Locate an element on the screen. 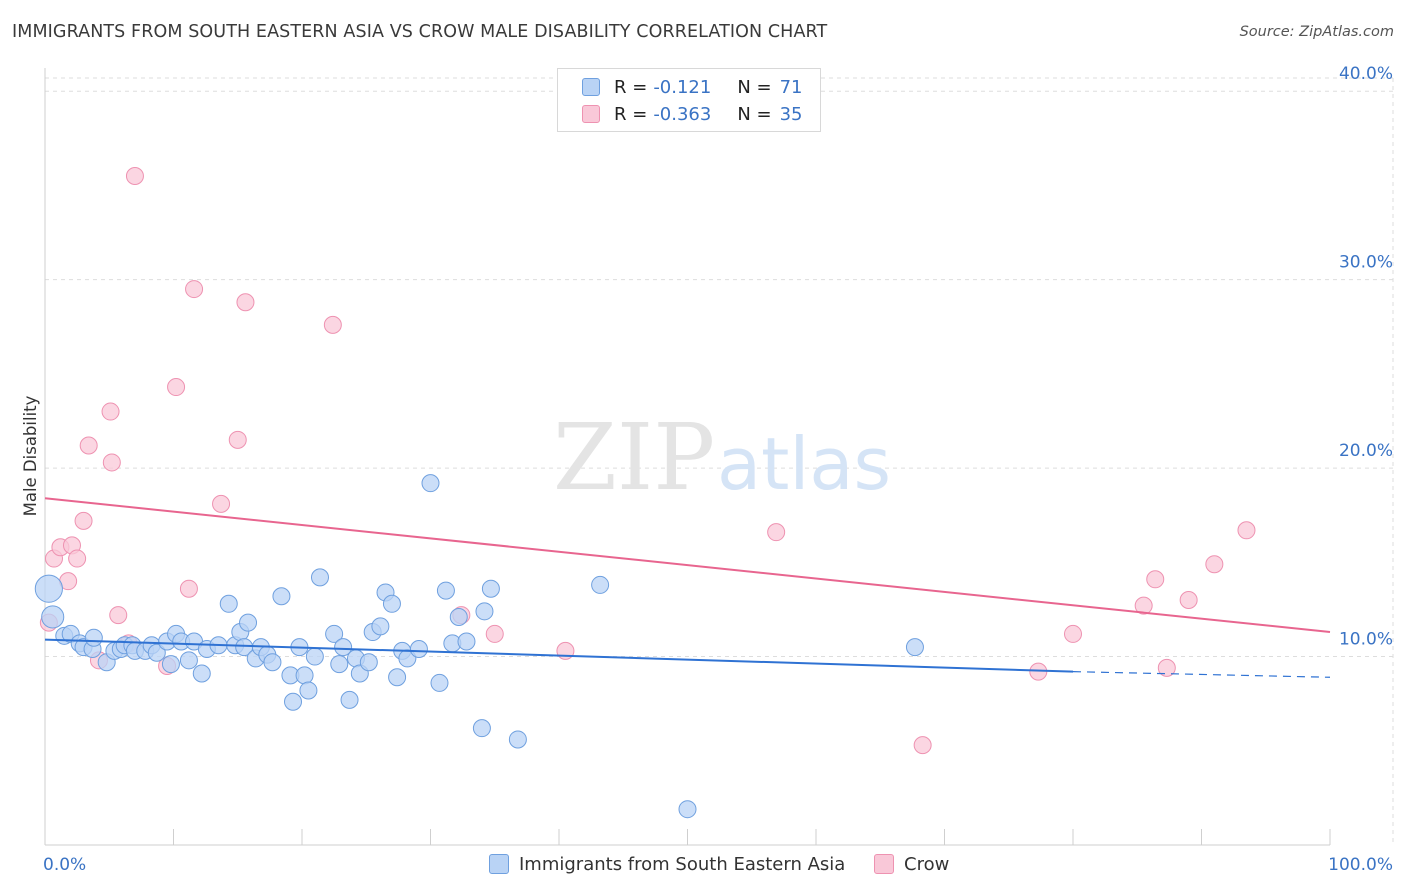 This screenshot has width=1406, height=892. legend-r-value: -0.363 is located at coordinates (682, 114).